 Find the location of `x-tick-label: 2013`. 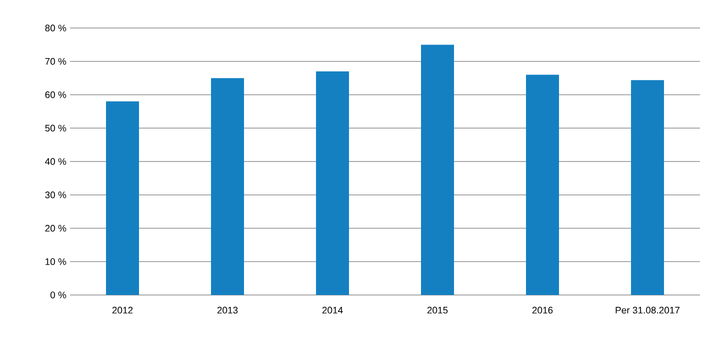

x-tick-label: 2013 is located at coordinates (227, 310).